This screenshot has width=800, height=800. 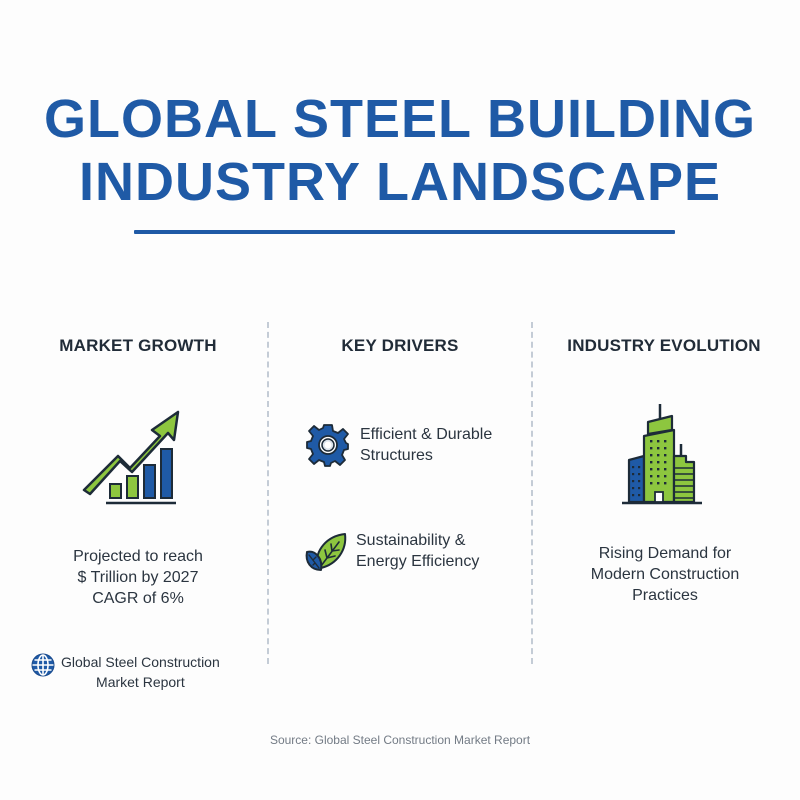 I want to click on report-line-2: Market Report, so click(x=140, y=682).